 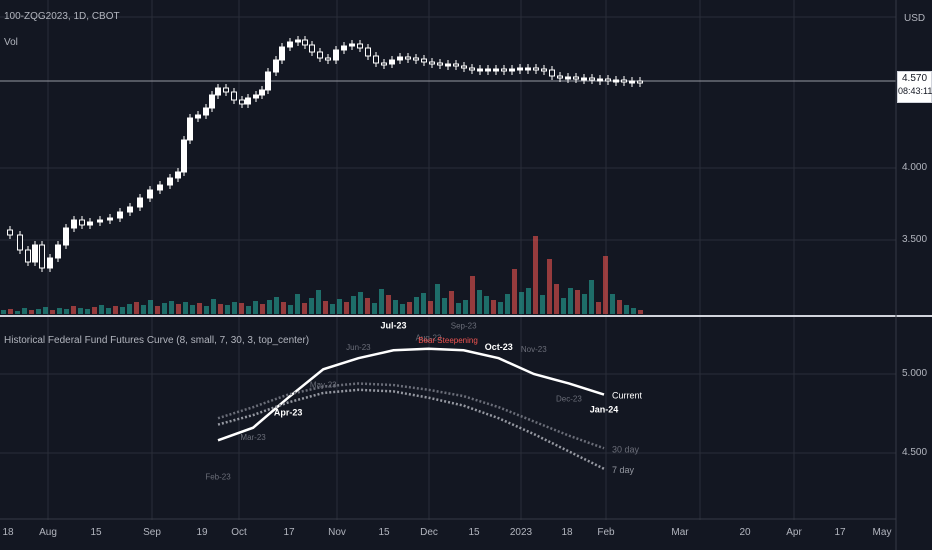 I want to click on contract-label: Feb-23, so click(x=218, y=477).